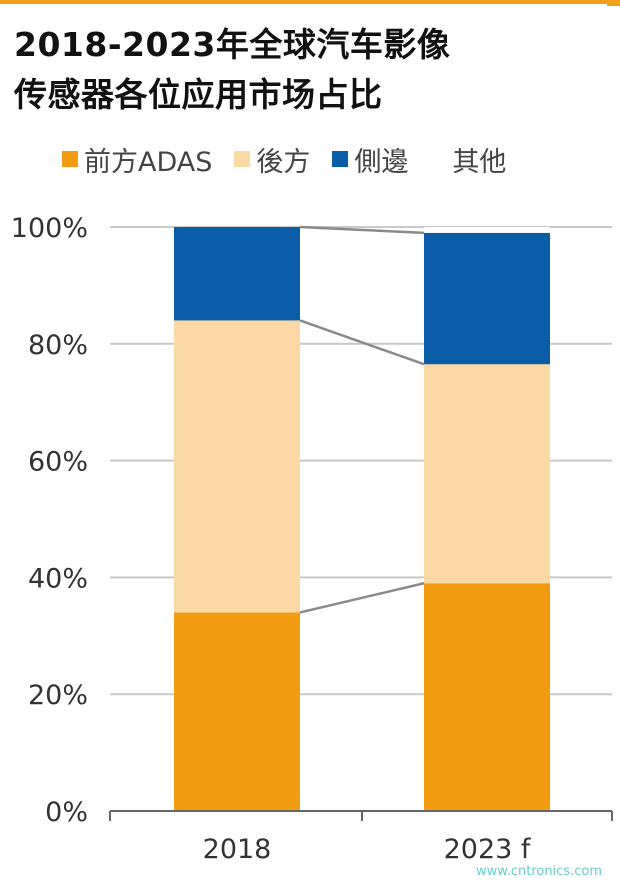  I want to click on y-tick-label: 100%, so click(49, 228).